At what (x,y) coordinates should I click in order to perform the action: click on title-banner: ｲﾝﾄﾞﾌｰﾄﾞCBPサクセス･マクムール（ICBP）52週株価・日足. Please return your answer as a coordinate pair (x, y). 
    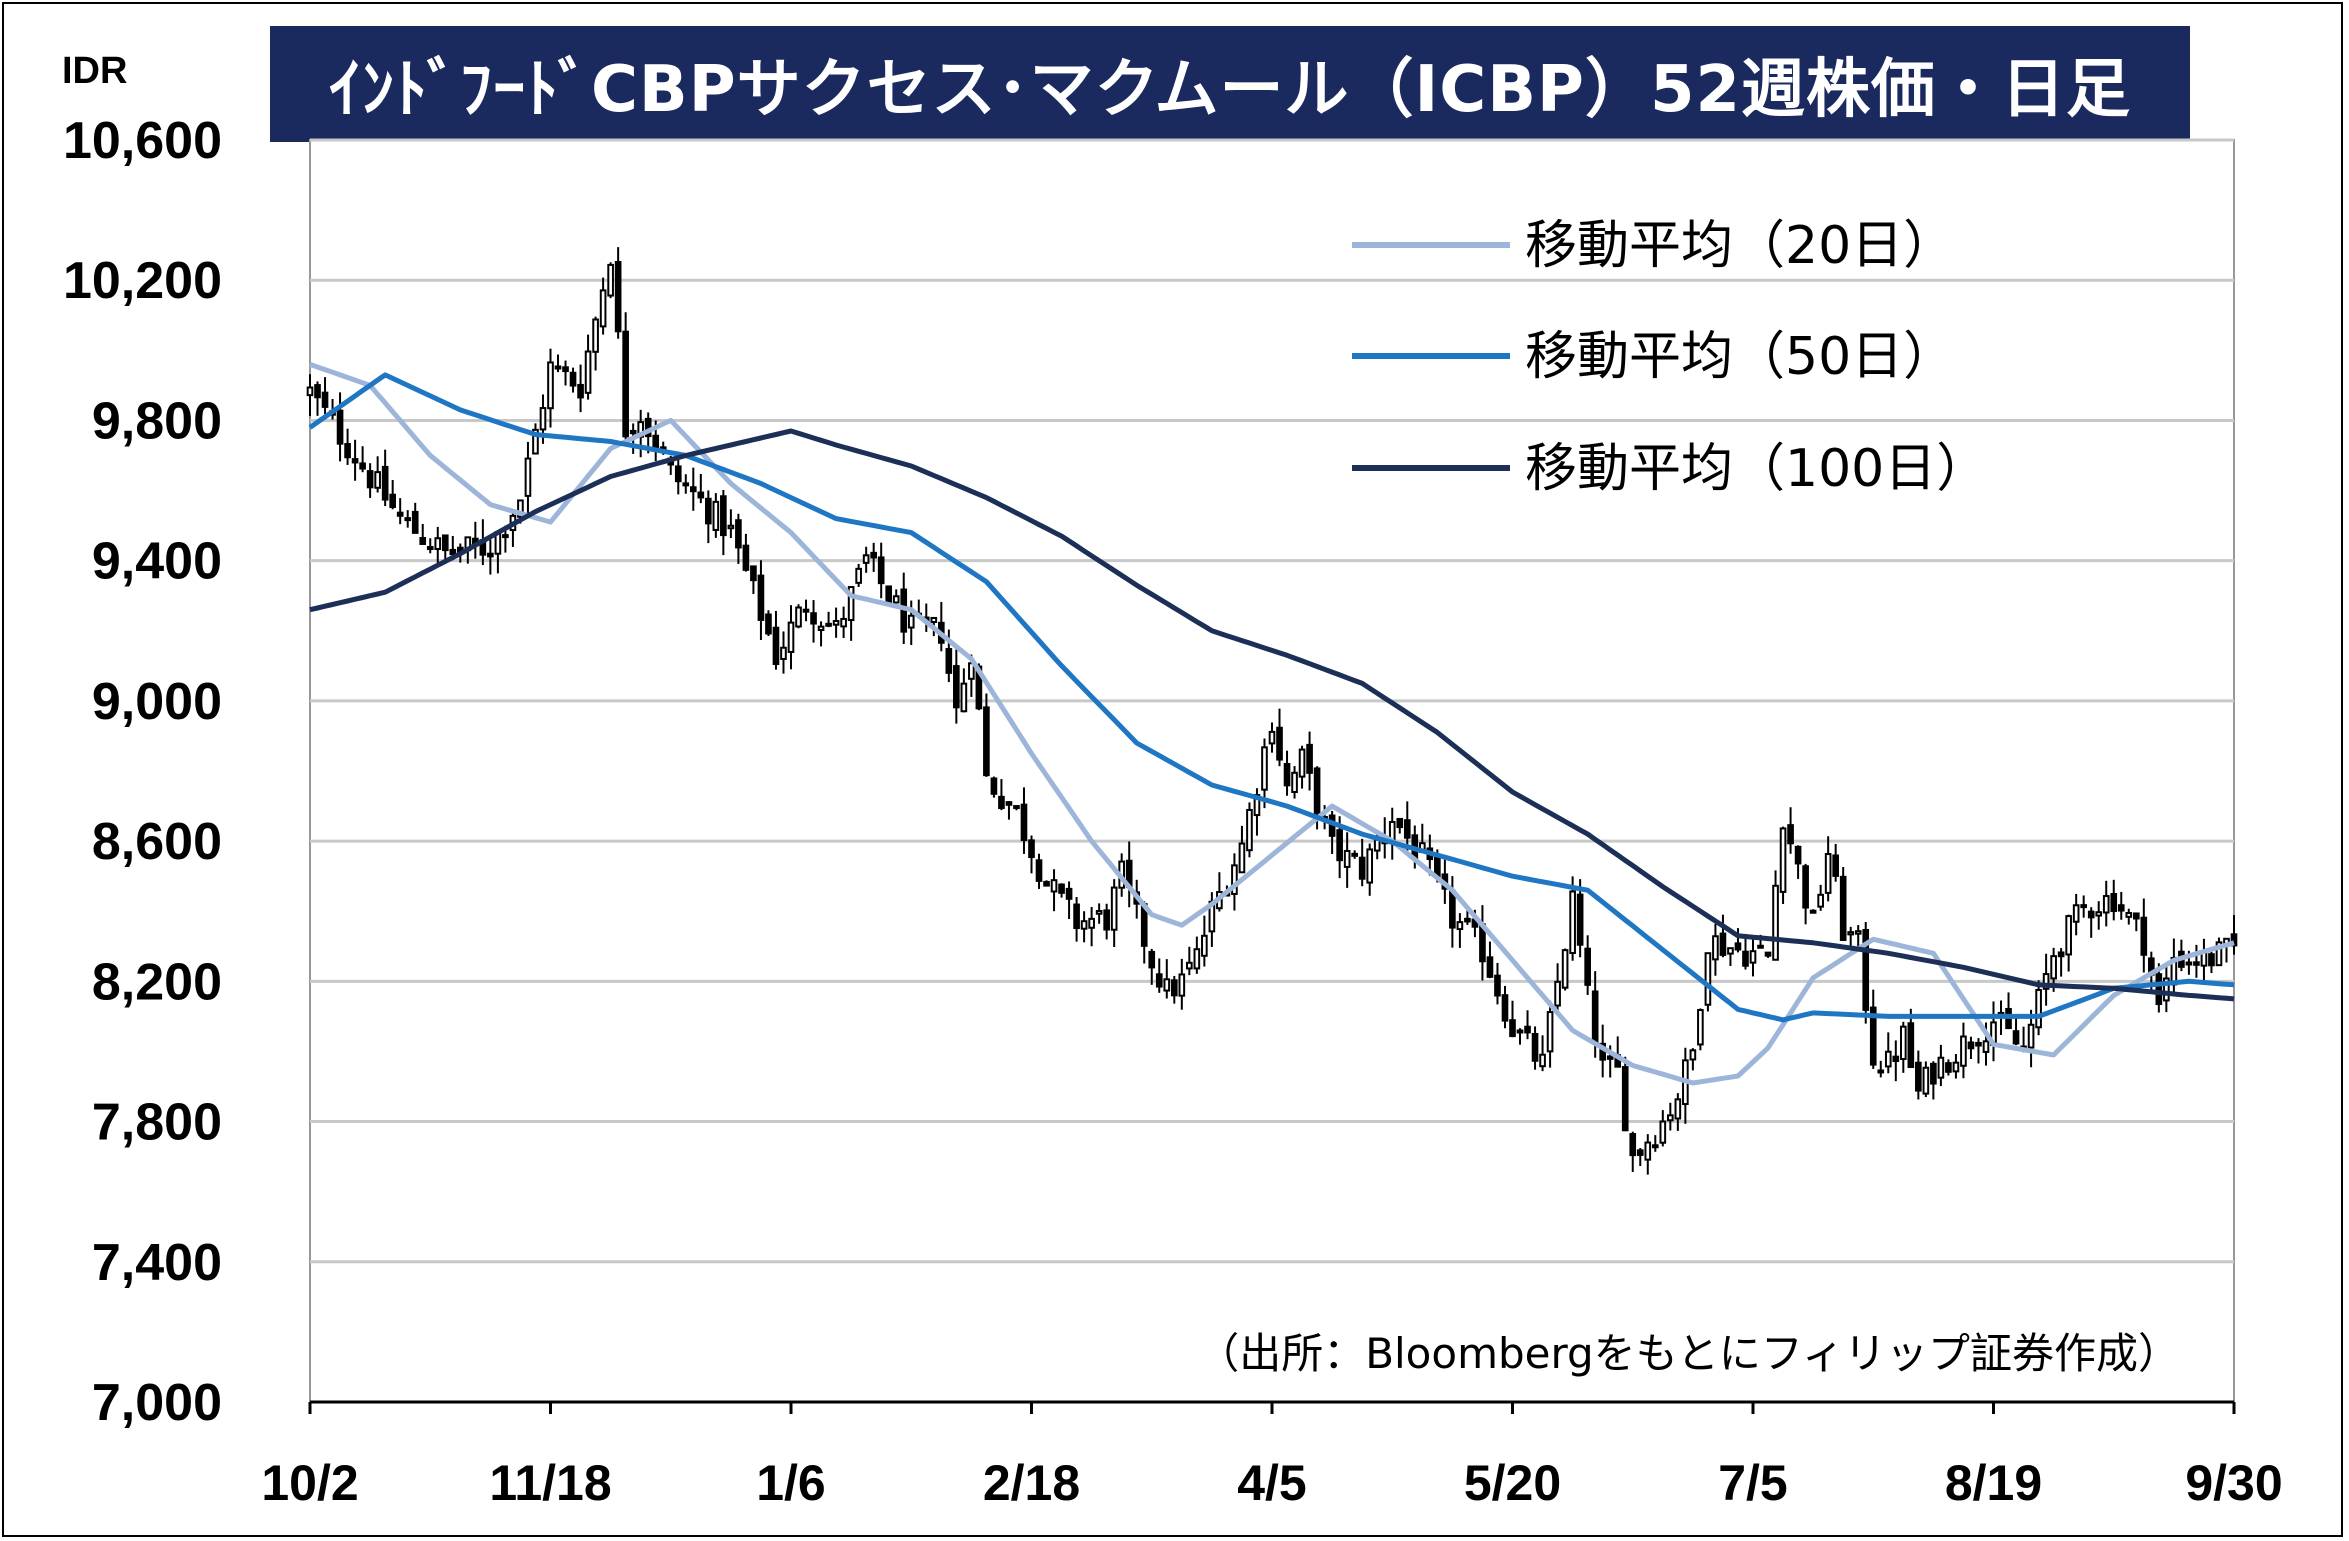
    Looking at the image, I should click on (1230, 84).